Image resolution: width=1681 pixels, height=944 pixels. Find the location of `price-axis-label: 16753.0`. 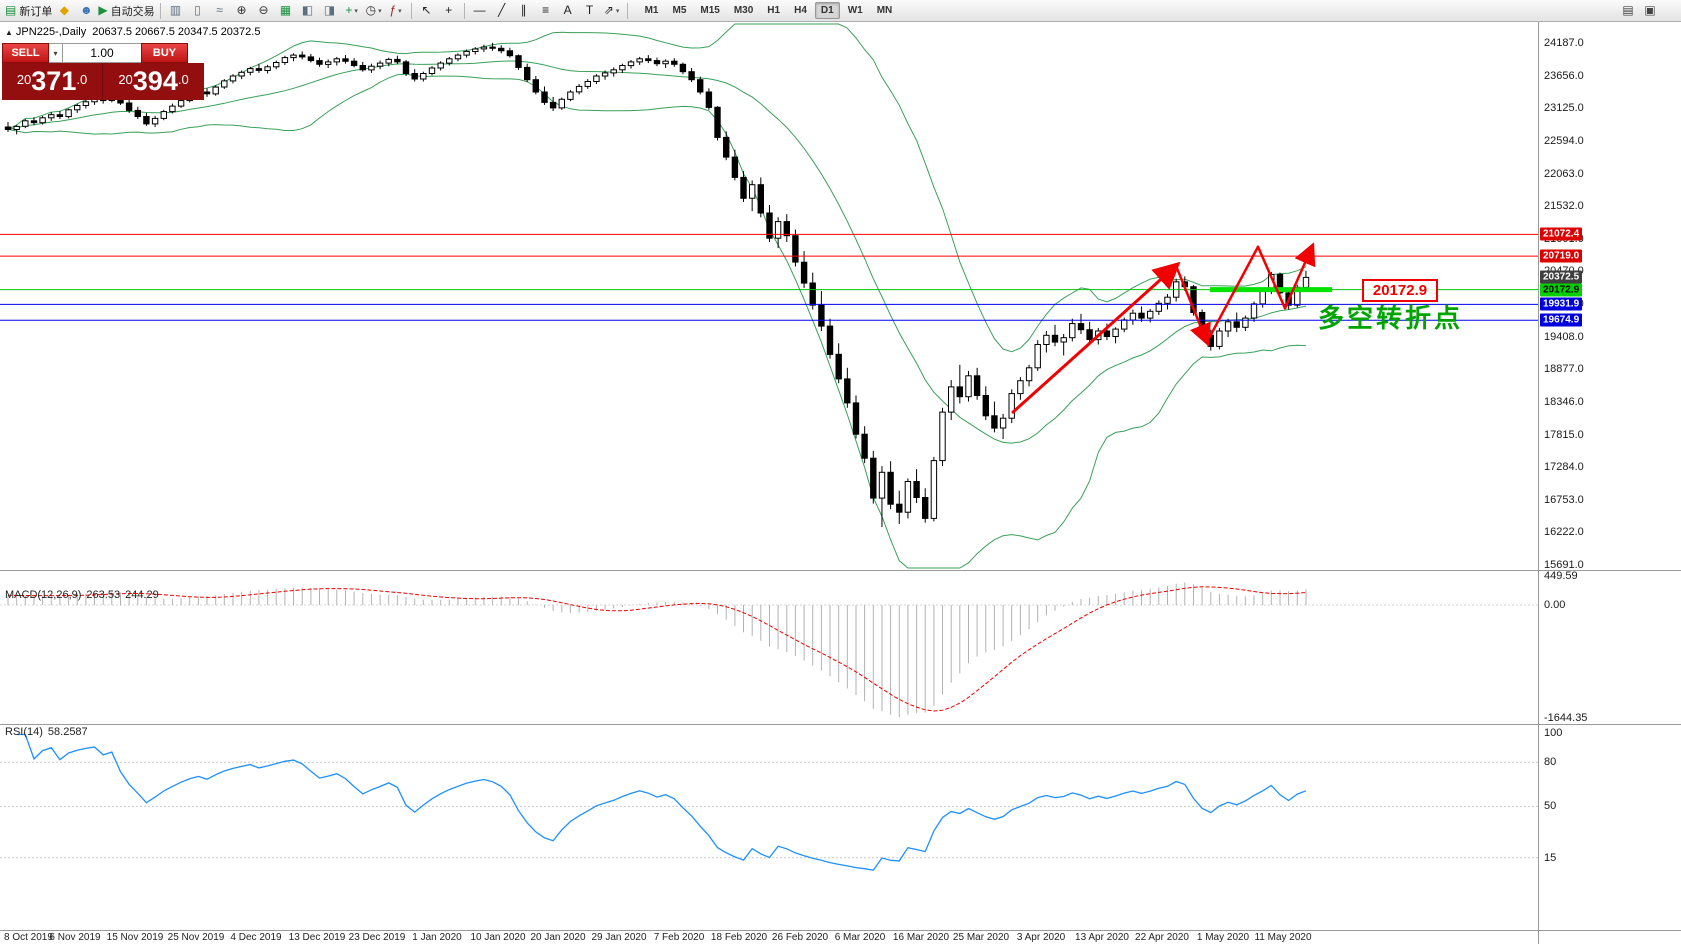

price-axis-label: 16753.0 is located at coordinates (1564, 499).